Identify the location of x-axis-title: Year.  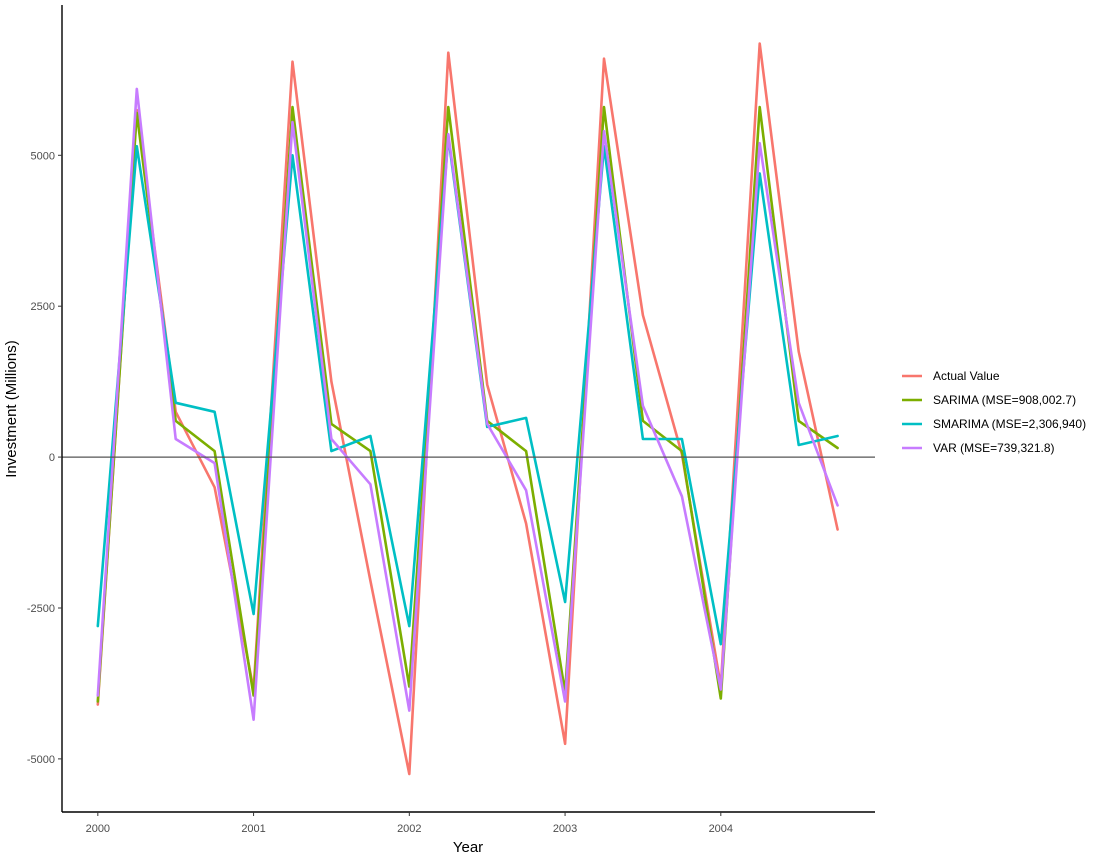
(468, 847).